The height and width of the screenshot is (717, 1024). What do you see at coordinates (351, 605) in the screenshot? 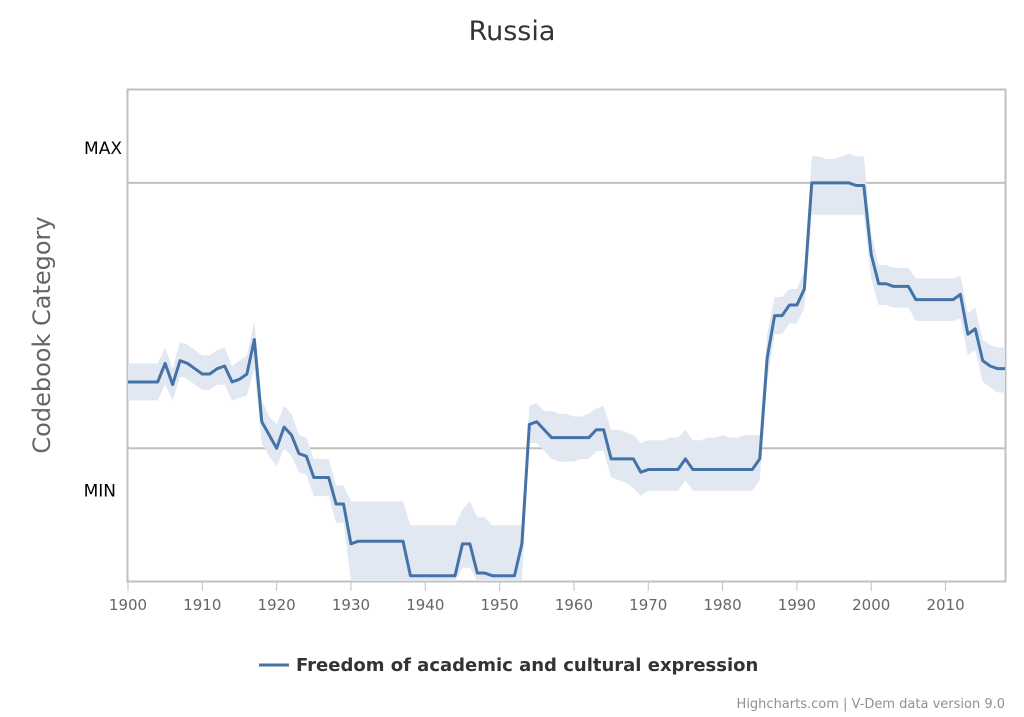
I see `x-tick-label-1930: 1930` at bounding box center [351, 605].